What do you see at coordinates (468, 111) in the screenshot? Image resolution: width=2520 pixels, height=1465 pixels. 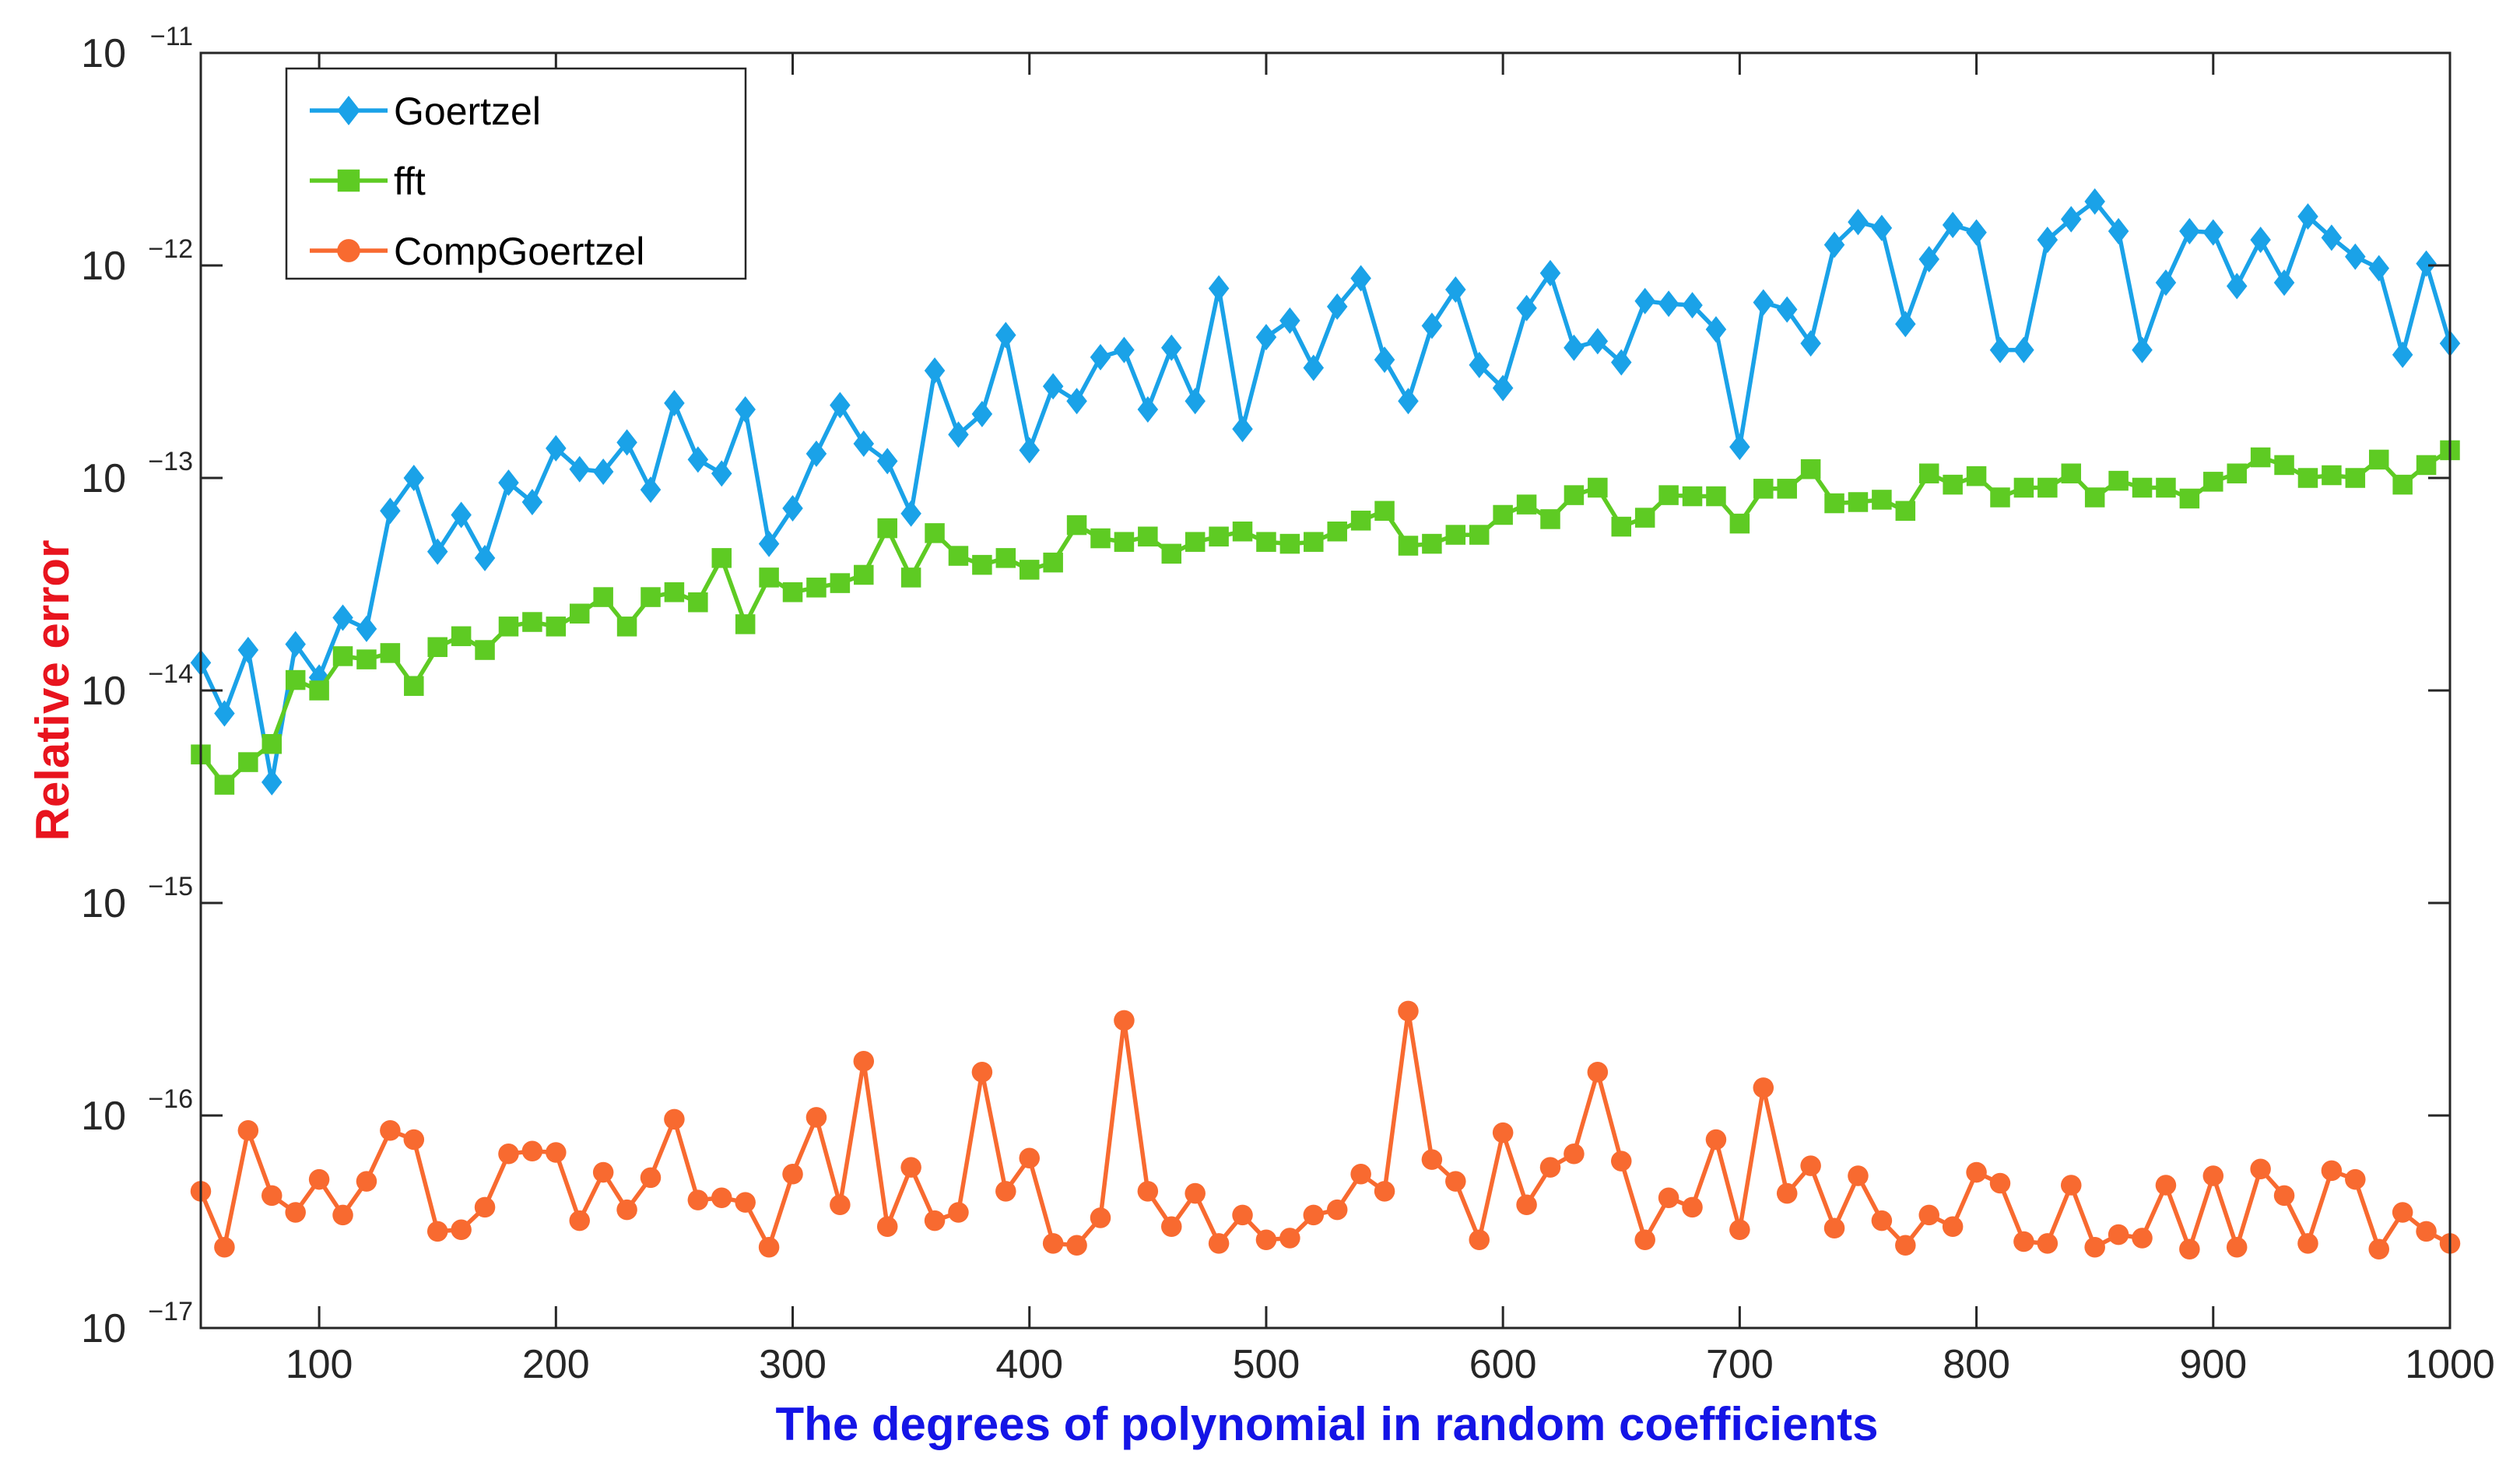 I see `legend-goertzel-label: Goertzel` at bounding box center [468, 111].